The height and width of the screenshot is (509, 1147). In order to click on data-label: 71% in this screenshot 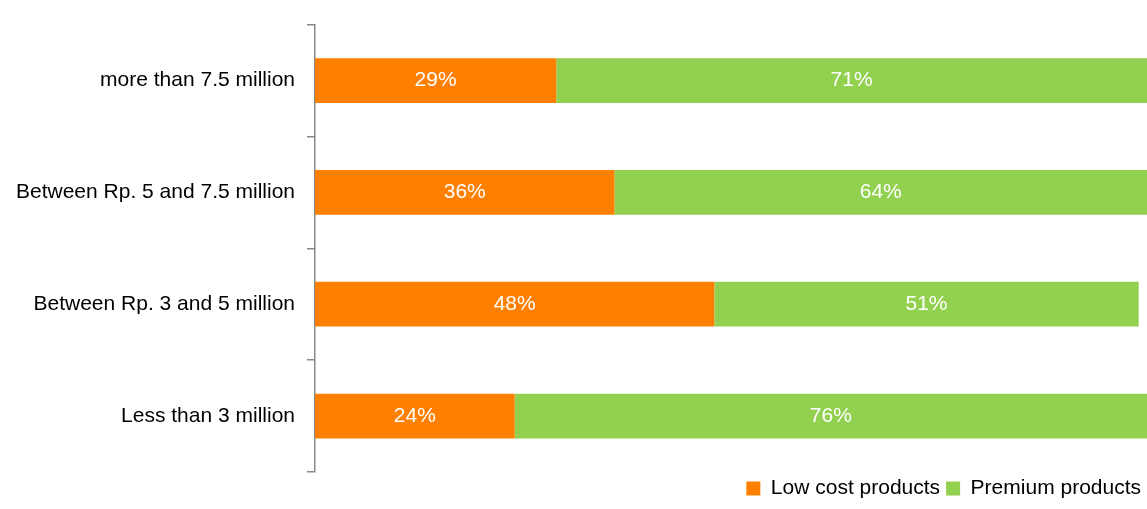, I will do `click(851, 79)`.